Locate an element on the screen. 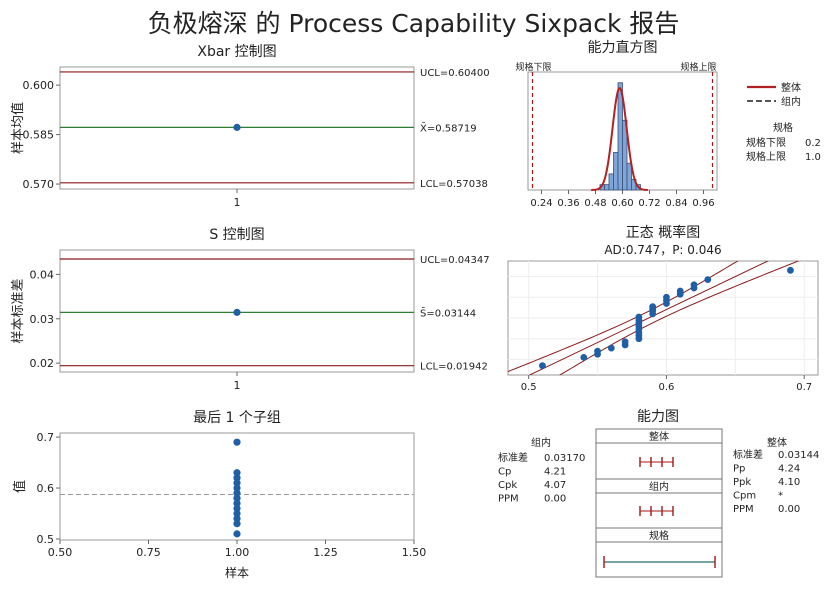 The width and height of the screenshot is (827, 592). last-ytick-label: 0.6 is located at coordinates (46, 488).